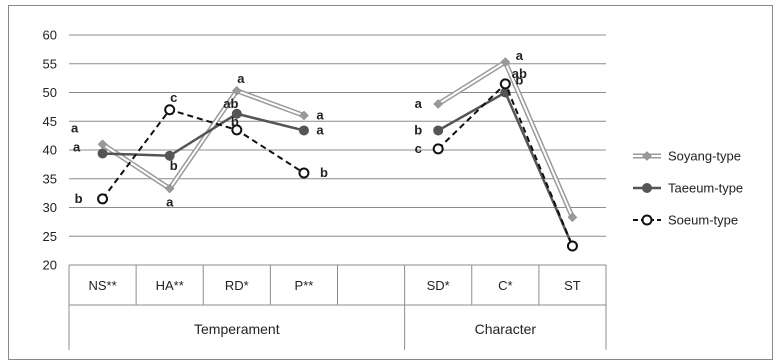 This screenshot has width=782, height=363. What do you see at coordinates (705, 188) in the screenshot?
I see `legend-label-taeeum: Taeeum-type` at bounding box center [705, 188].